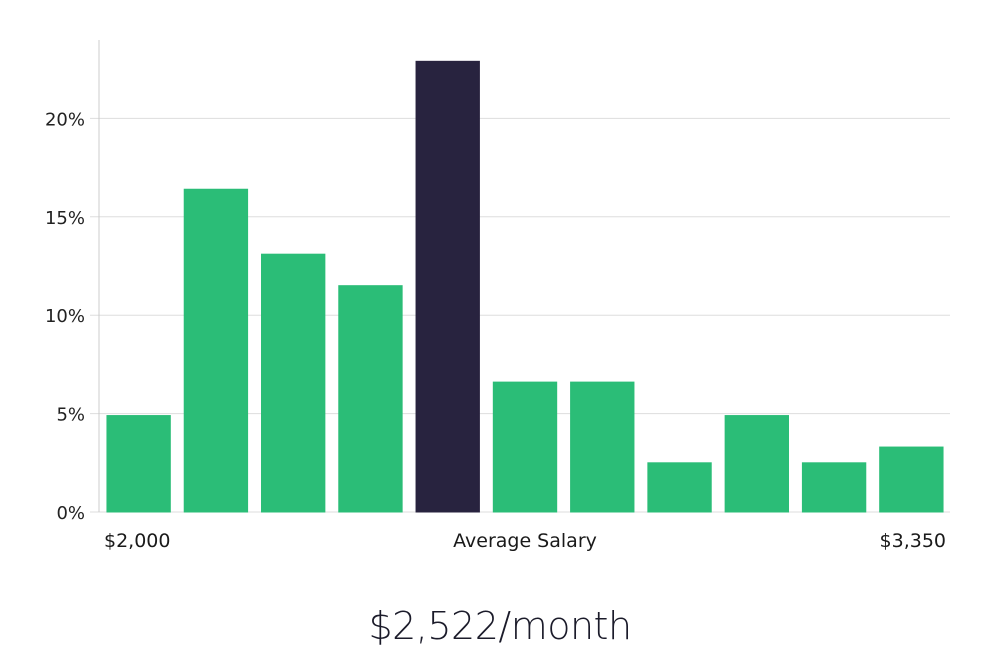 This screenshot has width=1000, height=660. What do you see at coordinates (70, 513) in the screenshot?
I see `y-tick-label: 0%` at bounding box center [70, 513].